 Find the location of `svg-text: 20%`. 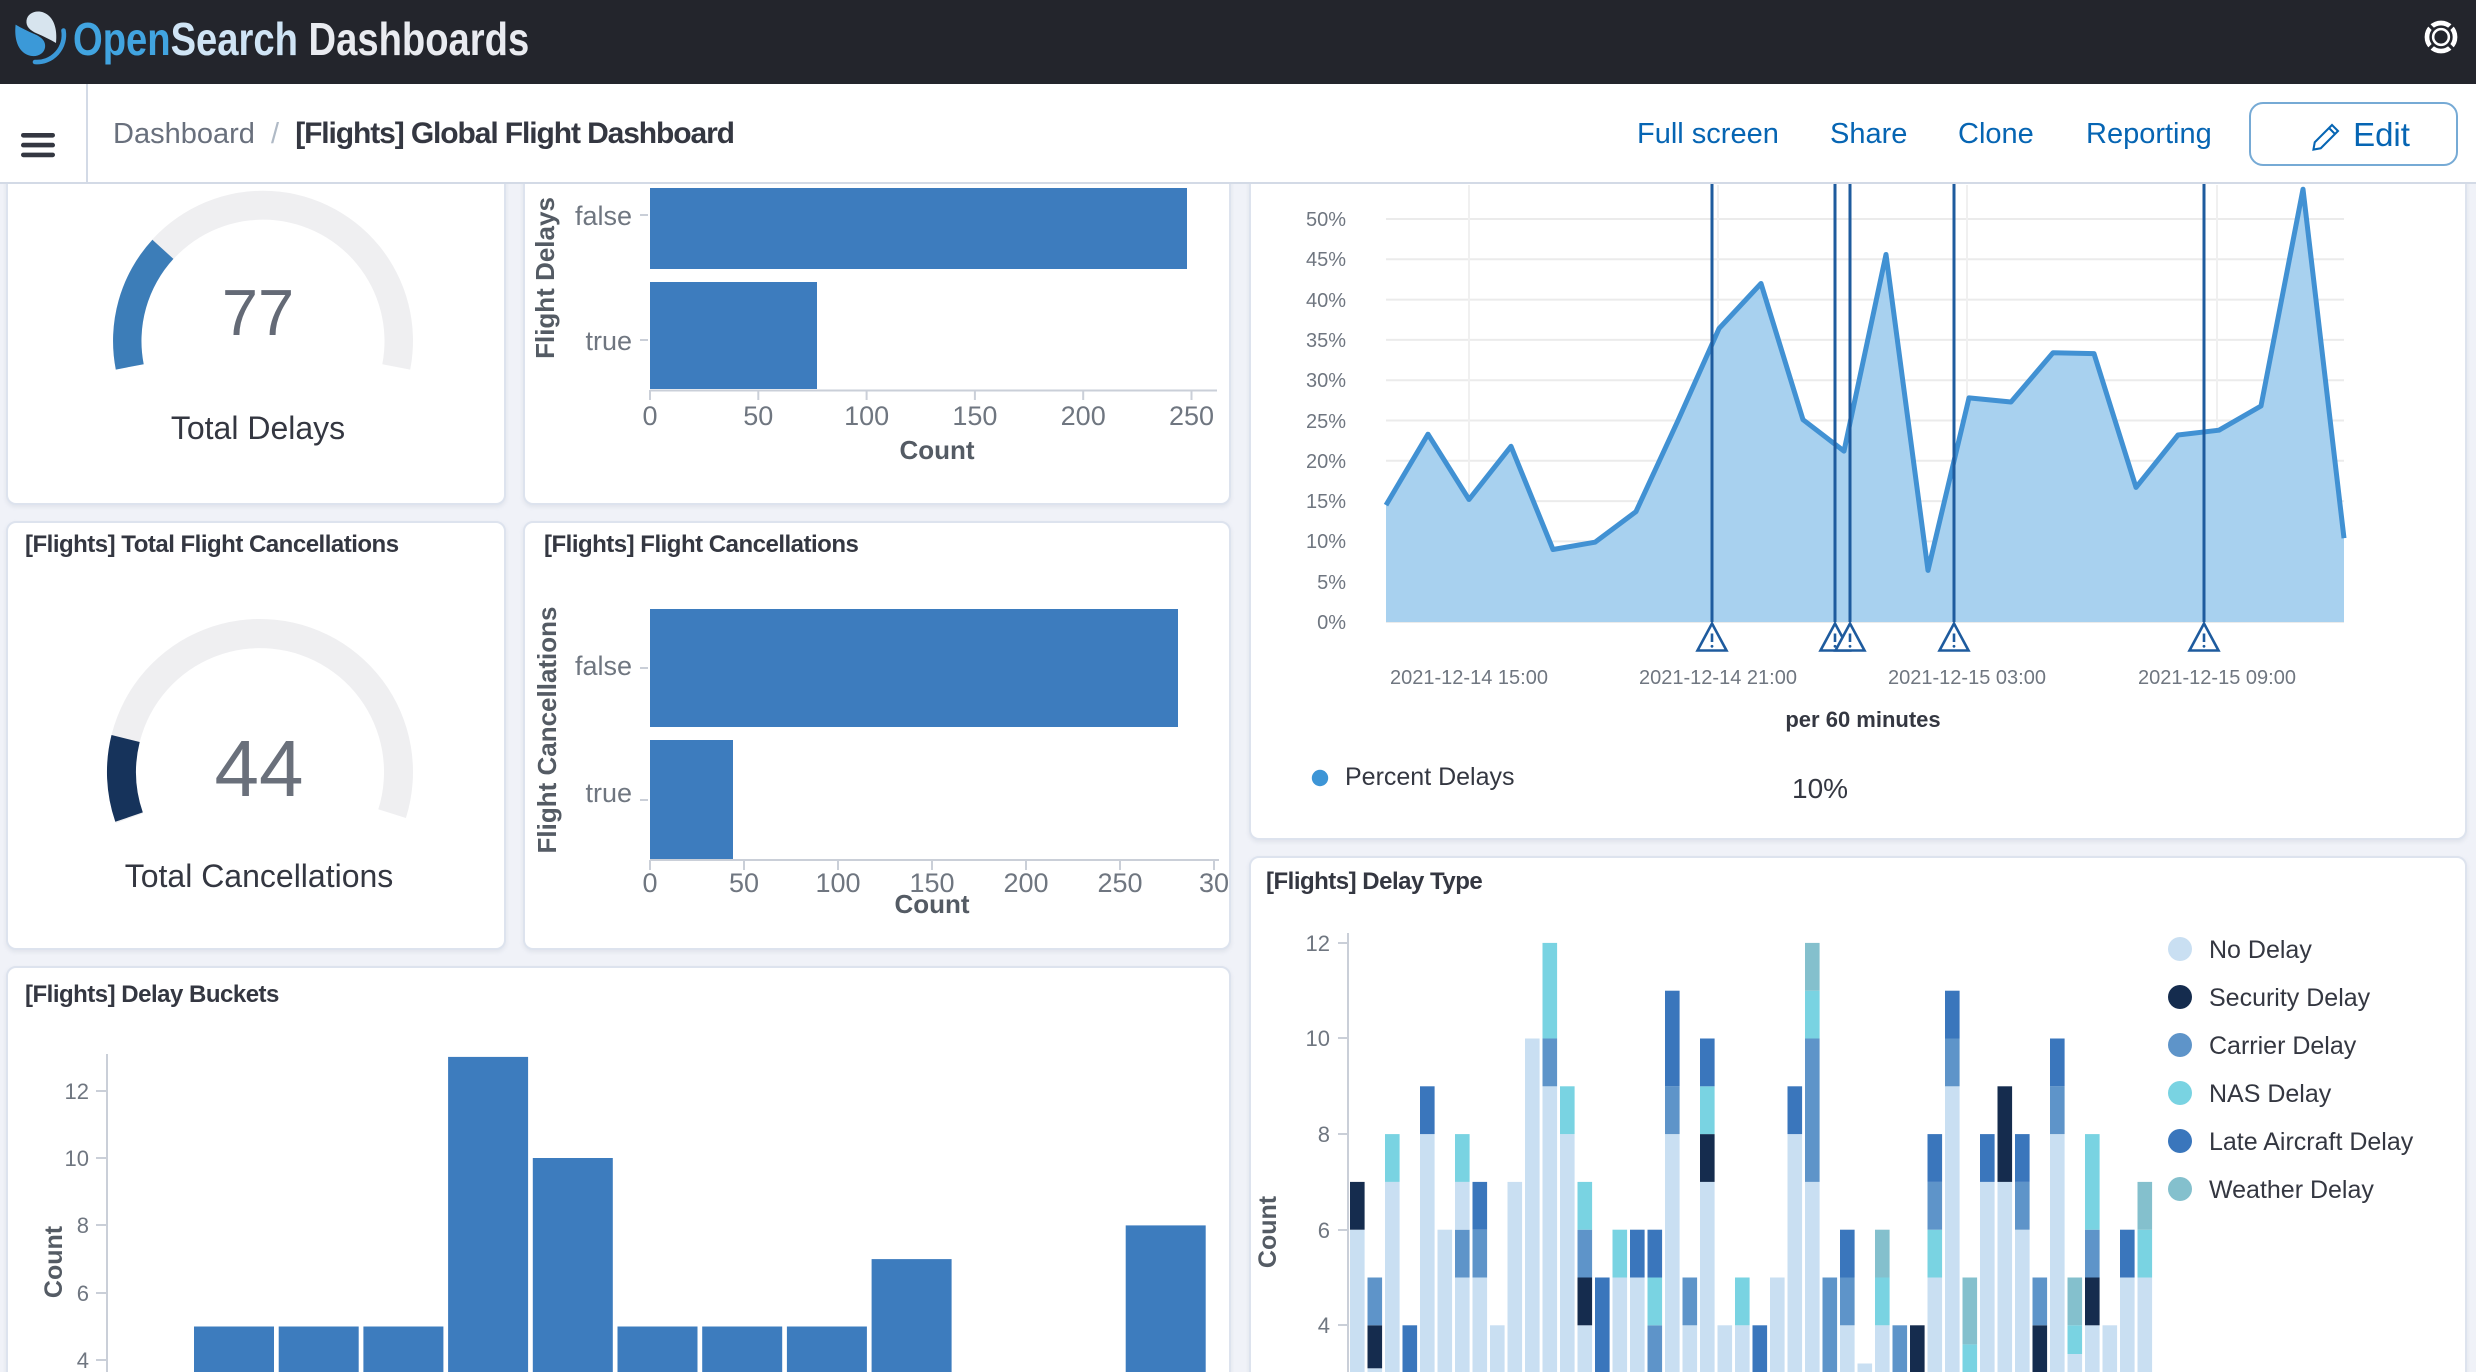

svg-text: 20% is located at coordinates (1326, 462).